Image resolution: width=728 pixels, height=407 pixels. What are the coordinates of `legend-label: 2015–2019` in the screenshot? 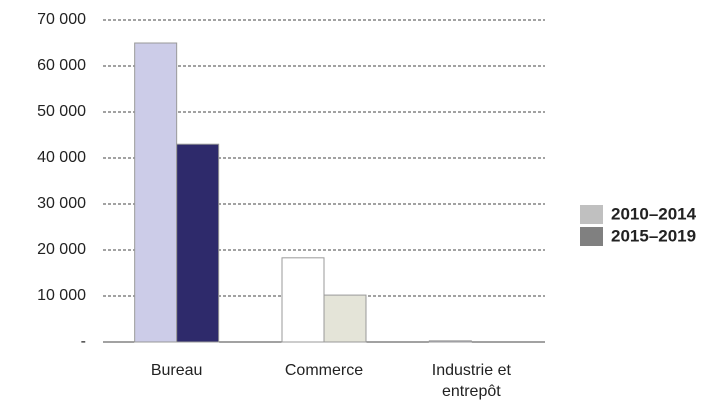 It's located at (653, 235).